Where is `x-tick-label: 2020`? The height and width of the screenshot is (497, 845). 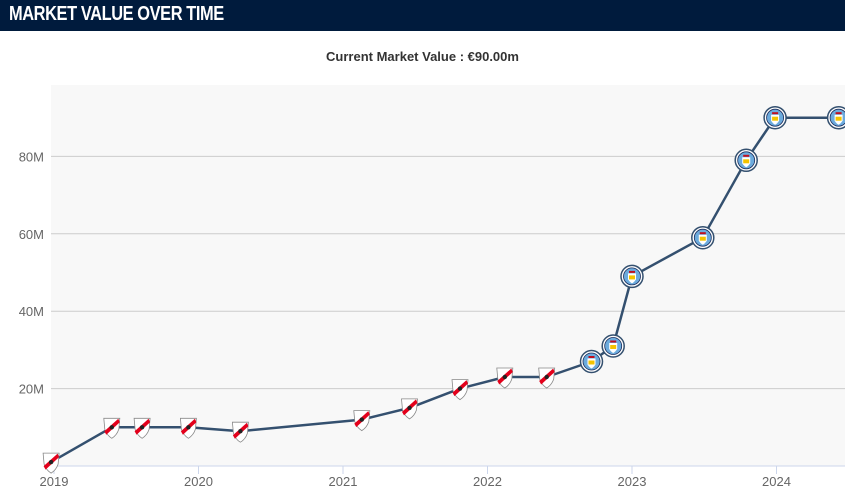
x-tick-label: 2020 is located at coordinates (198, 481).